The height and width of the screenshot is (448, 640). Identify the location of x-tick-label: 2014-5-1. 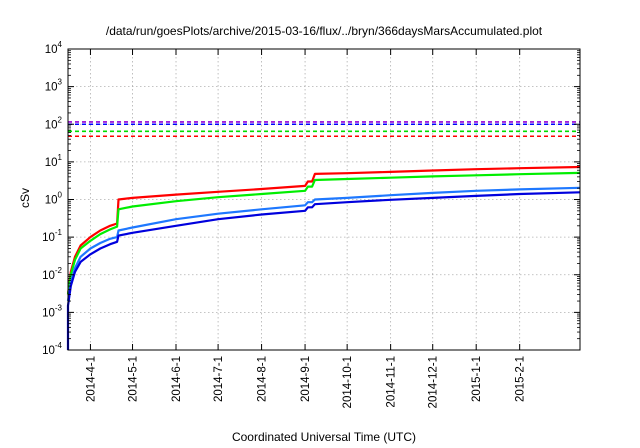
(134, 379).